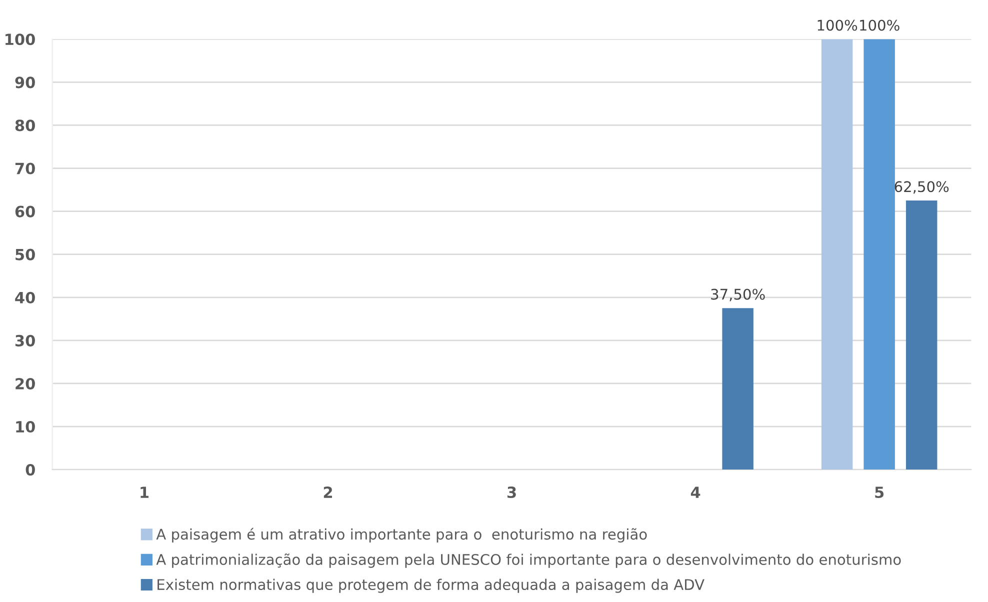 The image size is (988, 602). Describe the element at coordinates (25, 82) in the screenshot. I see `y-tick-label: 90` at that location.